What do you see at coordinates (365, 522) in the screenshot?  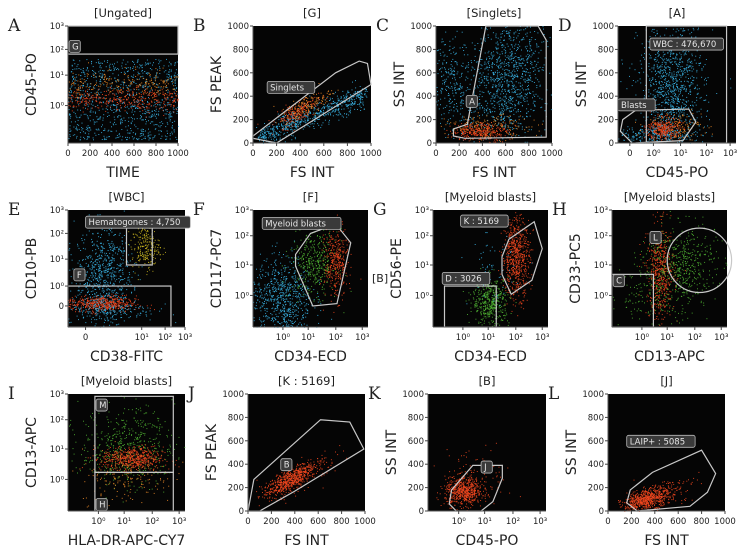 I see `x-tick-label: 1000` at bounding box center [365, 522].